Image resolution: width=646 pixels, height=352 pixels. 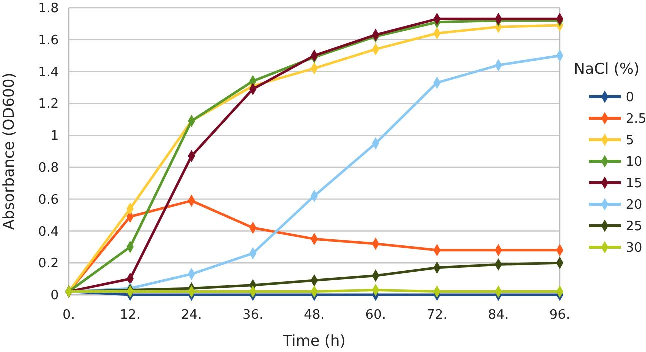 I want to click on y-tick-label: 0.4, so click(x=48, y=232).